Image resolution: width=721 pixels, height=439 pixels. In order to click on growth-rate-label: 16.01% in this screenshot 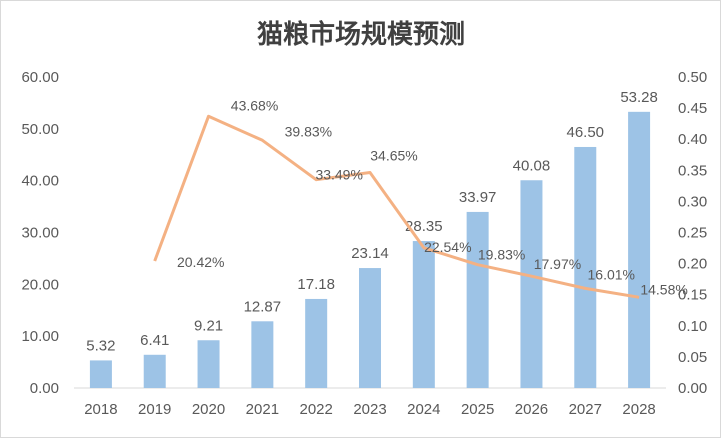, I will do `click(611, 274)`.